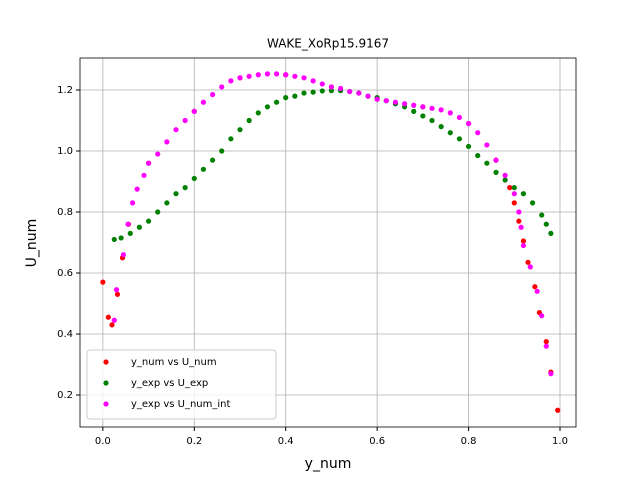 This screenshot has height=480, width=640. What do you see at coordinates (194, 441) in the screenshot?
I see `x-tick-label: 0.2` at bounding box center [194, 441].